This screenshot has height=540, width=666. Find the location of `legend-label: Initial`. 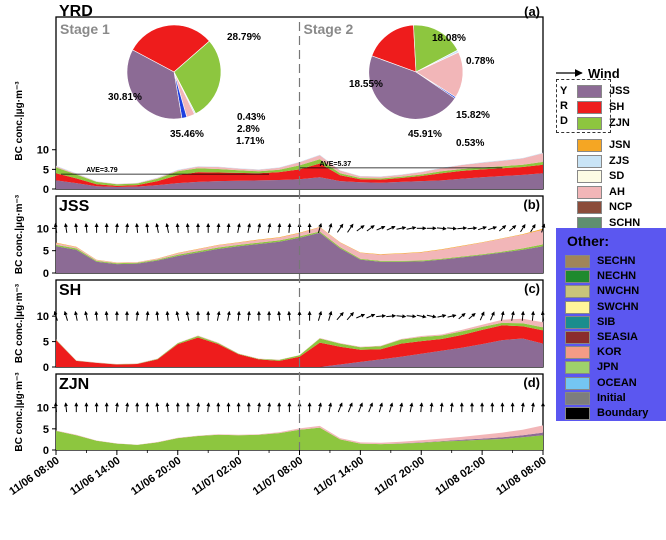

legend-label: Initial is located at coordinates (611, 397).